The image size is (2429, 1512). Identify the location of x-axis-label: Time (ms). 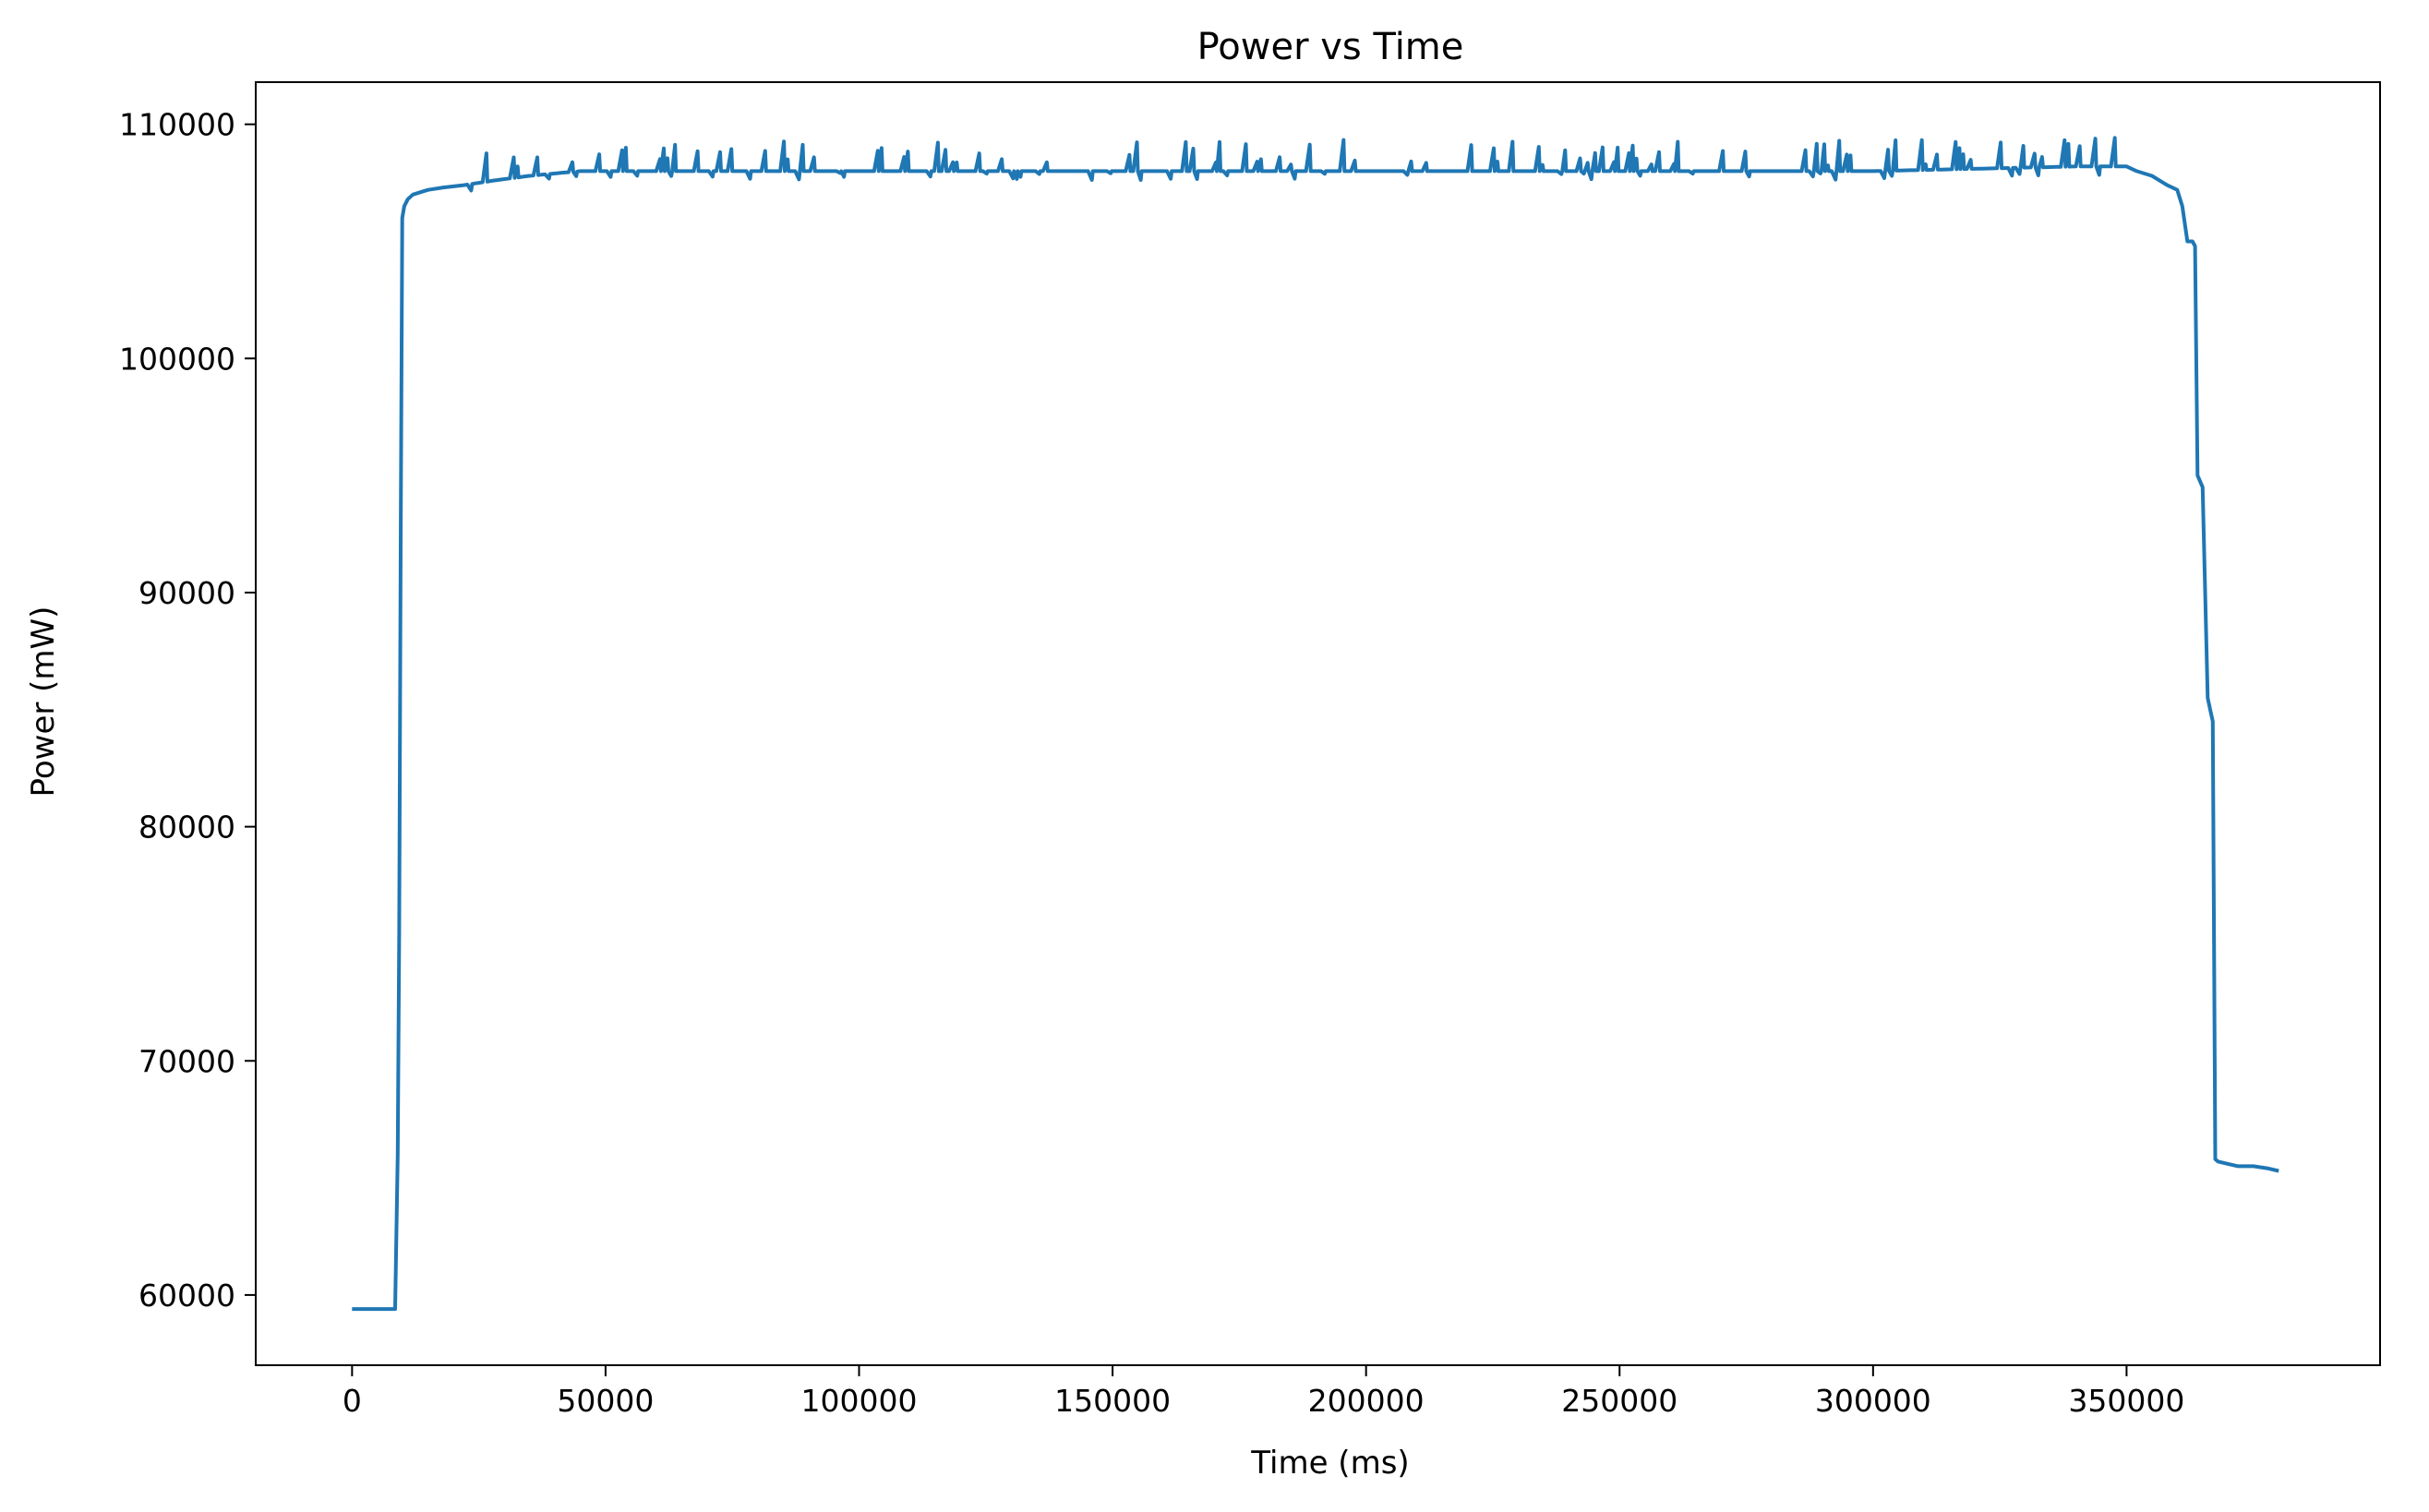
(1329, 1463).